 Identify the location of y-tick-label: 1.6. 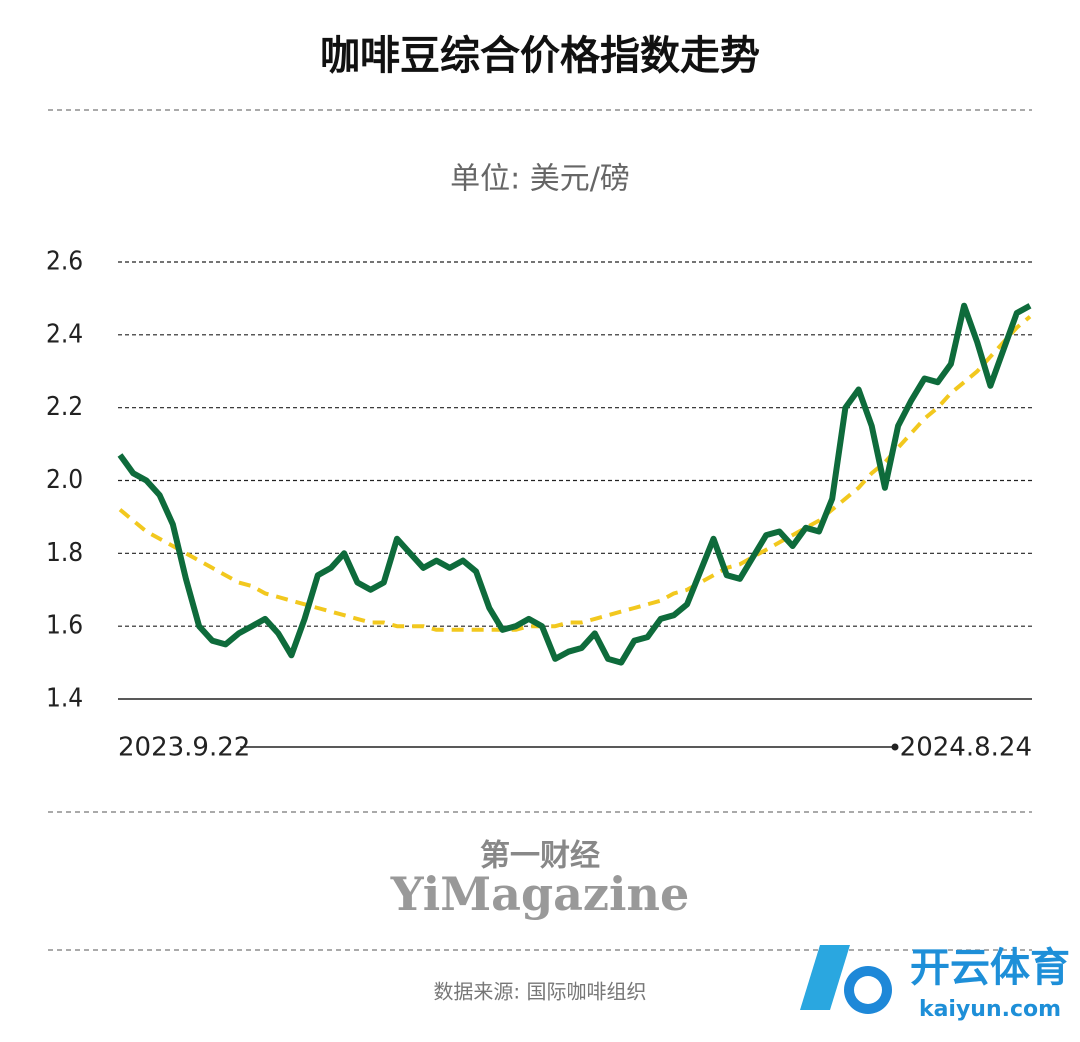
(64, 626).